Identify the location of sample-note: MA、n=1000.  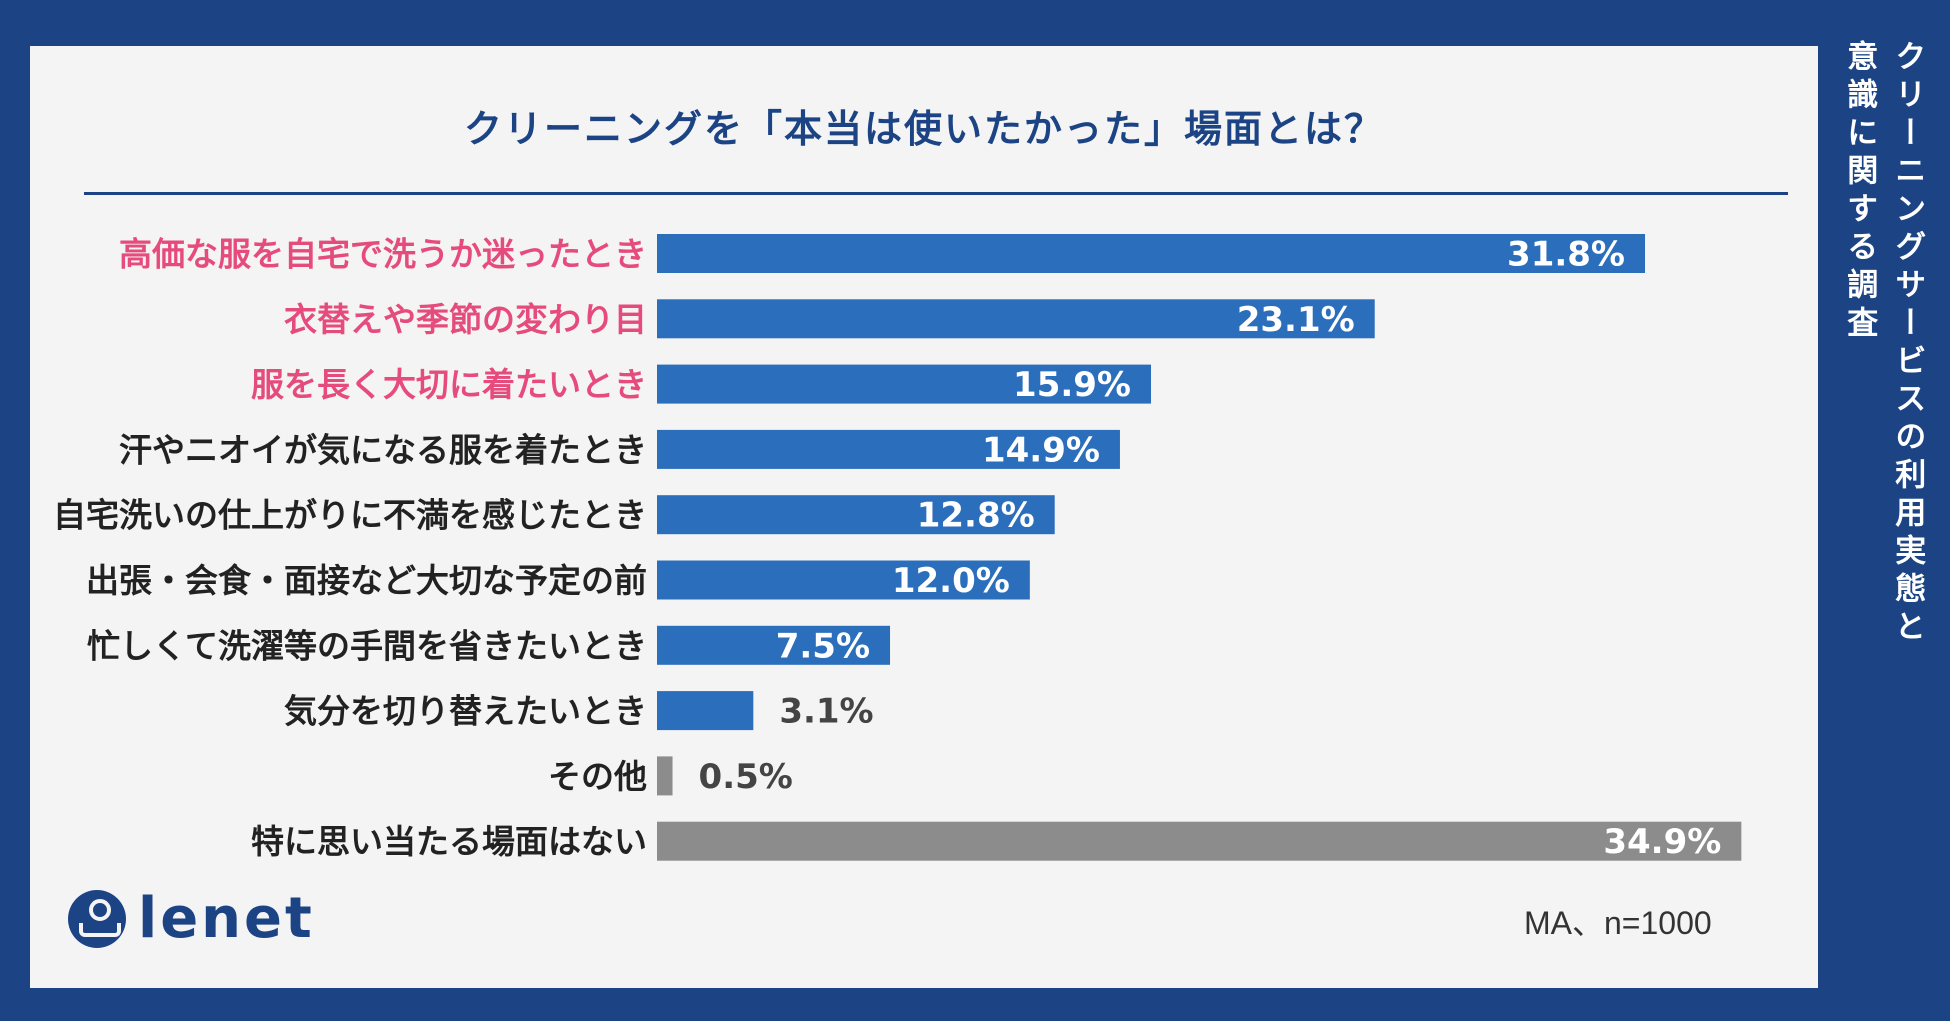
(1618, 923).